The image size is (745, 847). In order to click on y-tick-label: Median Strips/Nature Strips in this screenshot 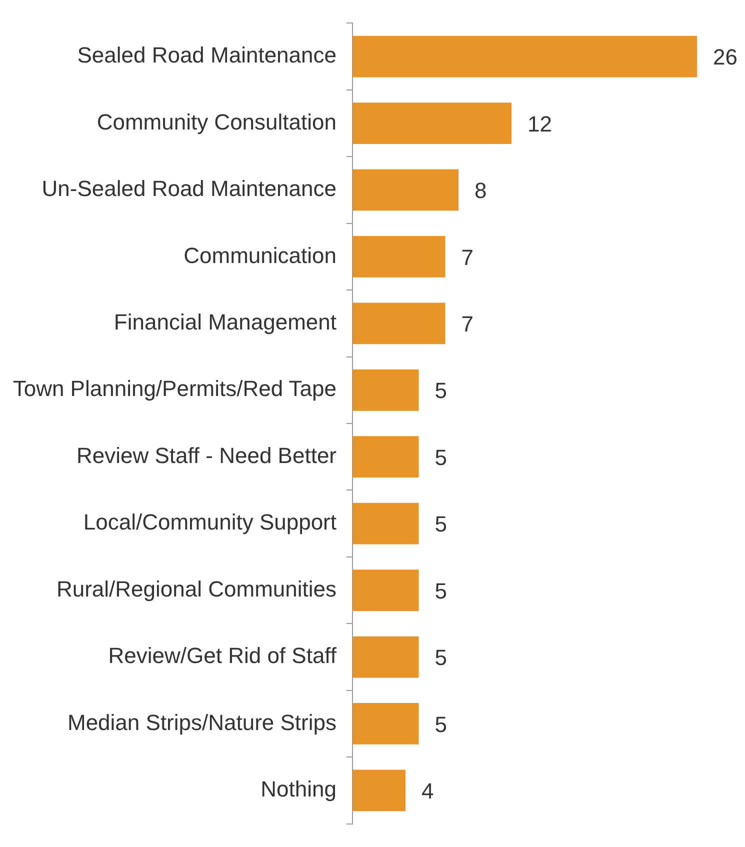, I will do `click(202, 722)`.